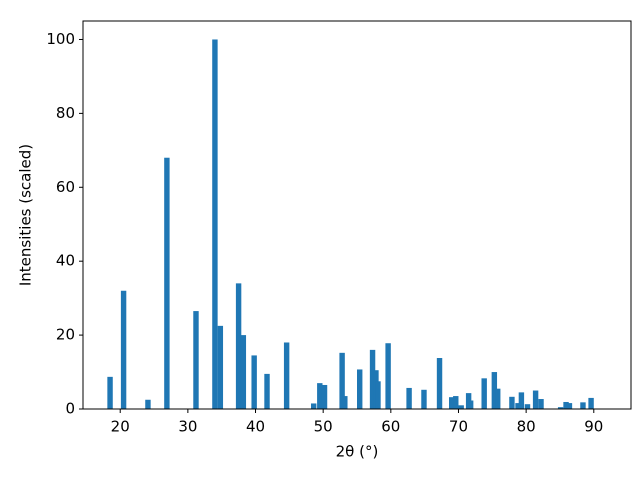 The height and width of the screenshot is (480, 640). Describe the element at coordinates (593, 427) in the screenshot. I see `x-tick-label: 90` at that location.